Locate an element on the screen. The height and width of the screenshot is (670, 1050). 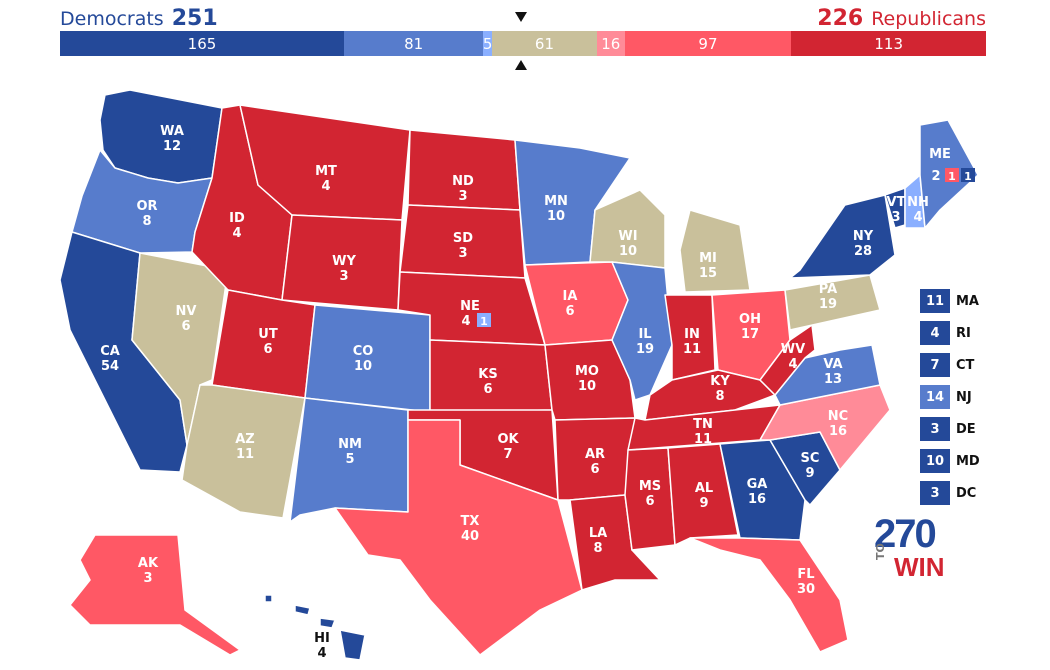
state-ev-az: 11 is located at coordinates (245, 454).